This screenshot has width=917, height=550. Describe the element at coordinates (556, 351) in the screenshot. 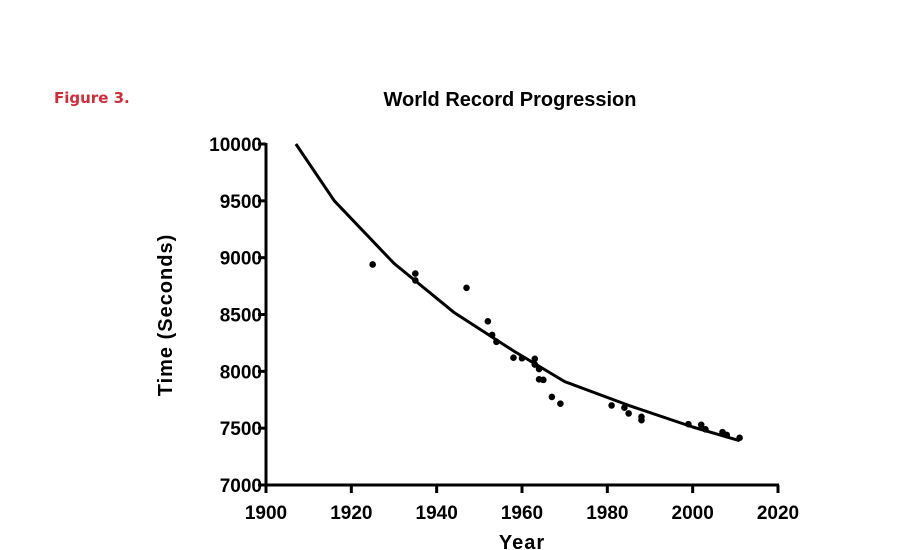

I see `data-points` at that location.